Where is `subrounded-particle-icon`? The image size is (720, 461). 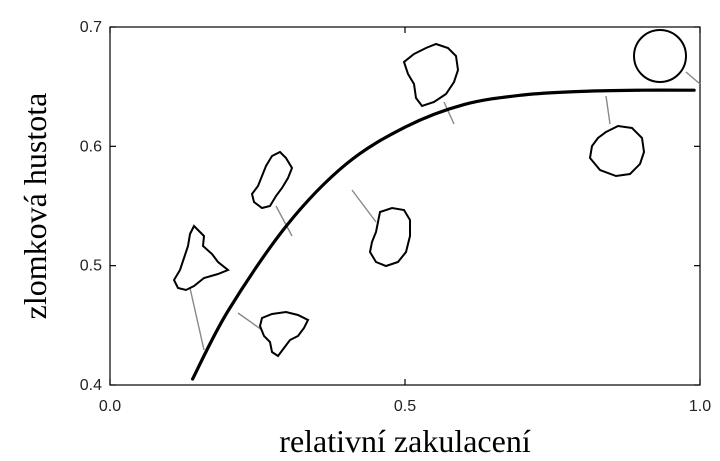
subrounded-particle-icon is located at coordinates (617, 136).